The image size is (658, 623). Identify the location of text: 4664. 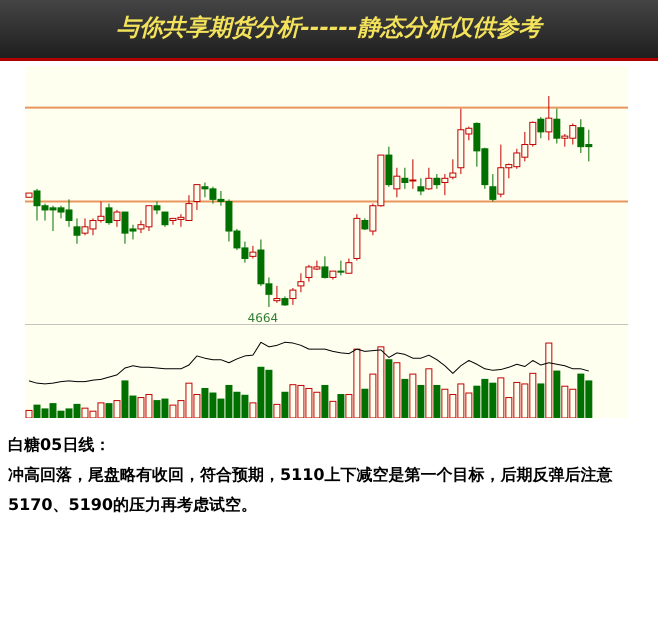
(263, 318).